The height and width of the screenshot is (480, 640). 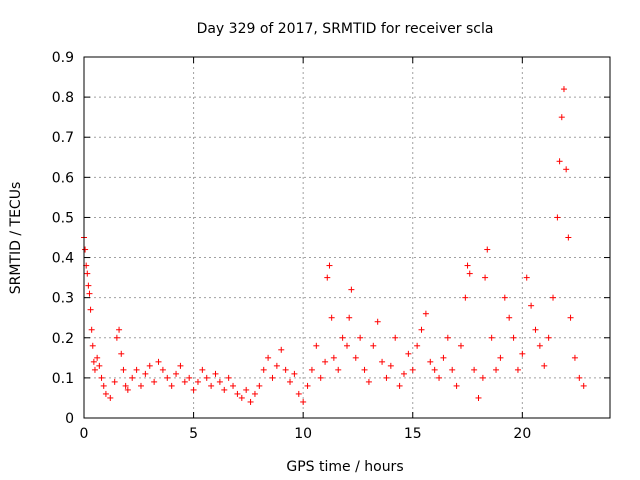 What do you see at coordinates (84, 434) in the screenshot?
I see `x-tick-label: 0` at bounding box center [84, 434].